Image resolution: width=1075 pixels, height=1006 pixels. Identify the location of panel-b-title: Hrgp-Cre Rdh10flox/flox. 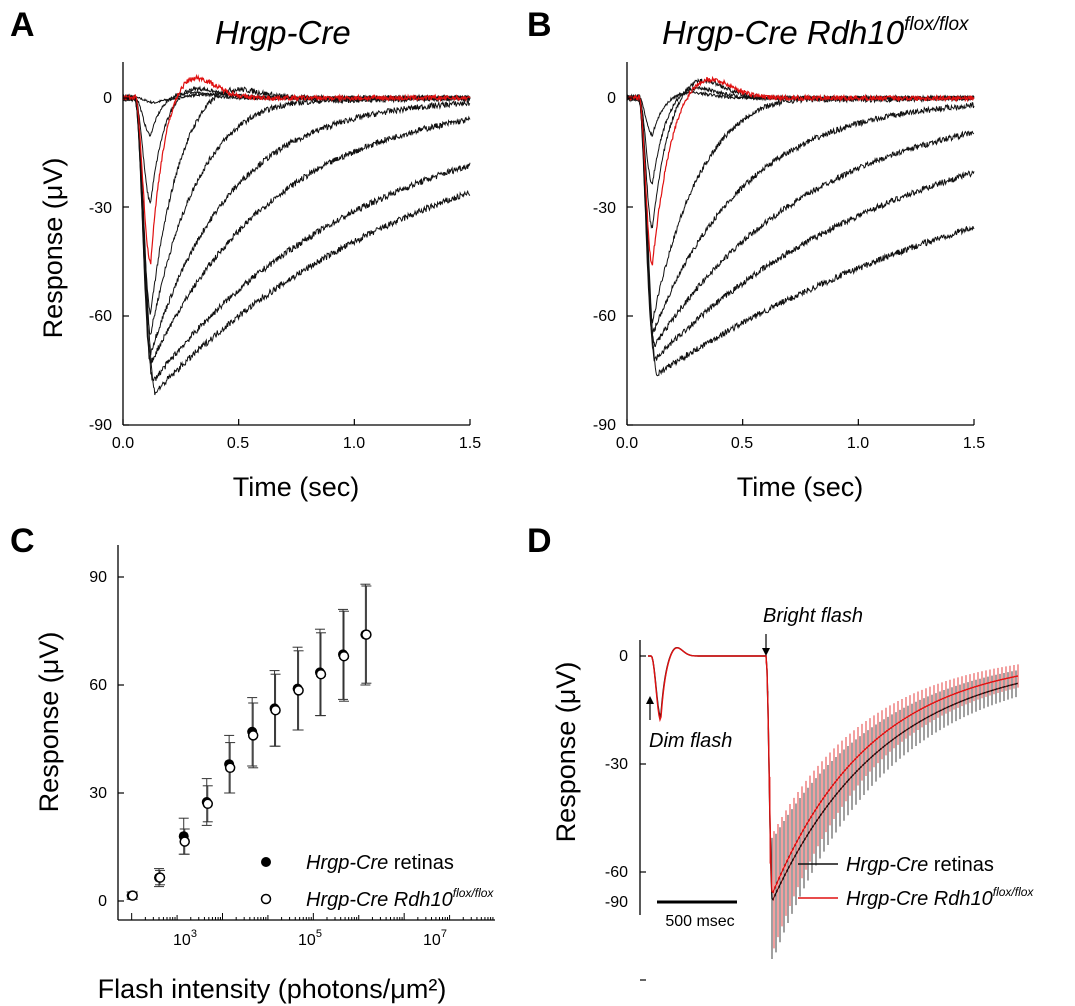
(816, 32).